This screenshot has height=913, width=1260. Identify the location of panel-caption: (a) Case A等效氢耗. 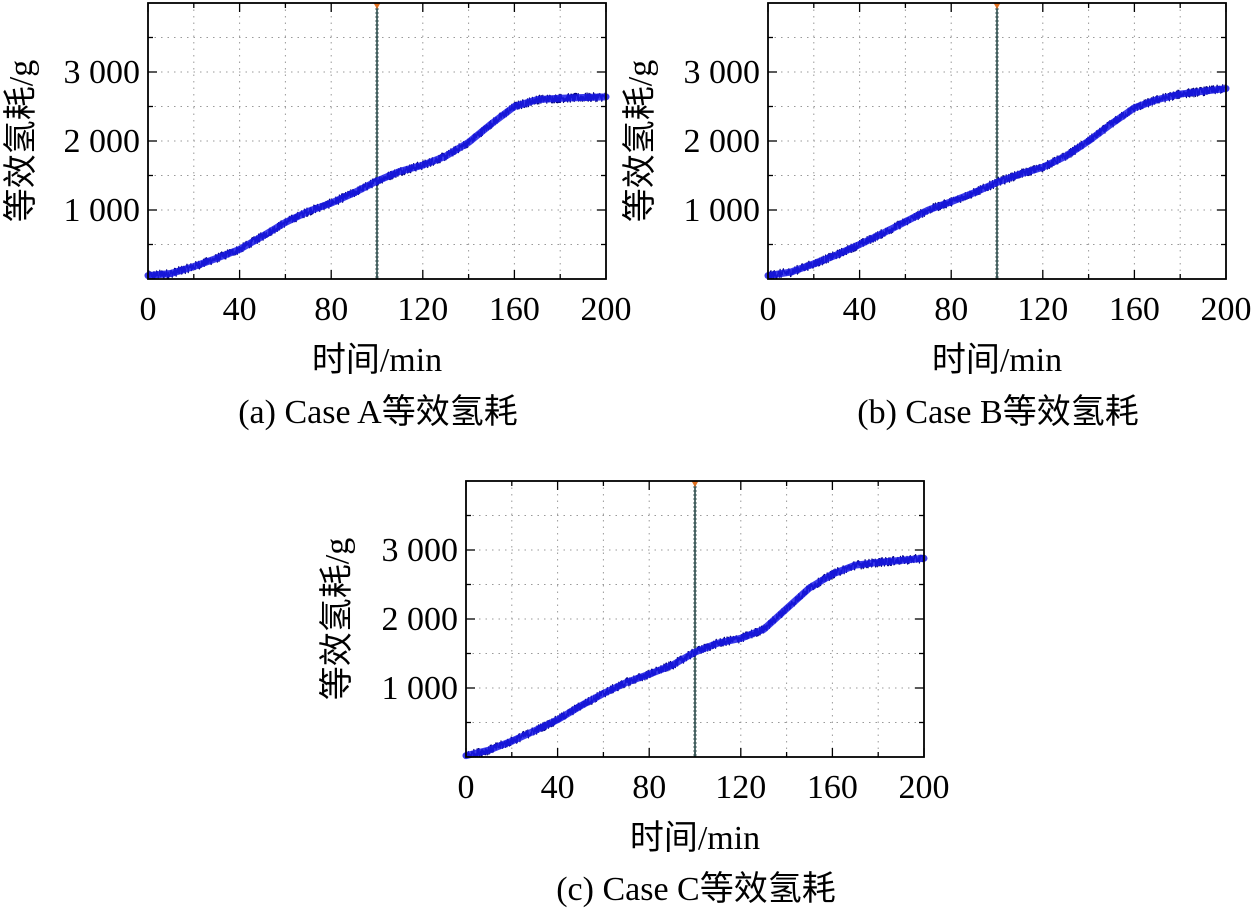
(378, 412).